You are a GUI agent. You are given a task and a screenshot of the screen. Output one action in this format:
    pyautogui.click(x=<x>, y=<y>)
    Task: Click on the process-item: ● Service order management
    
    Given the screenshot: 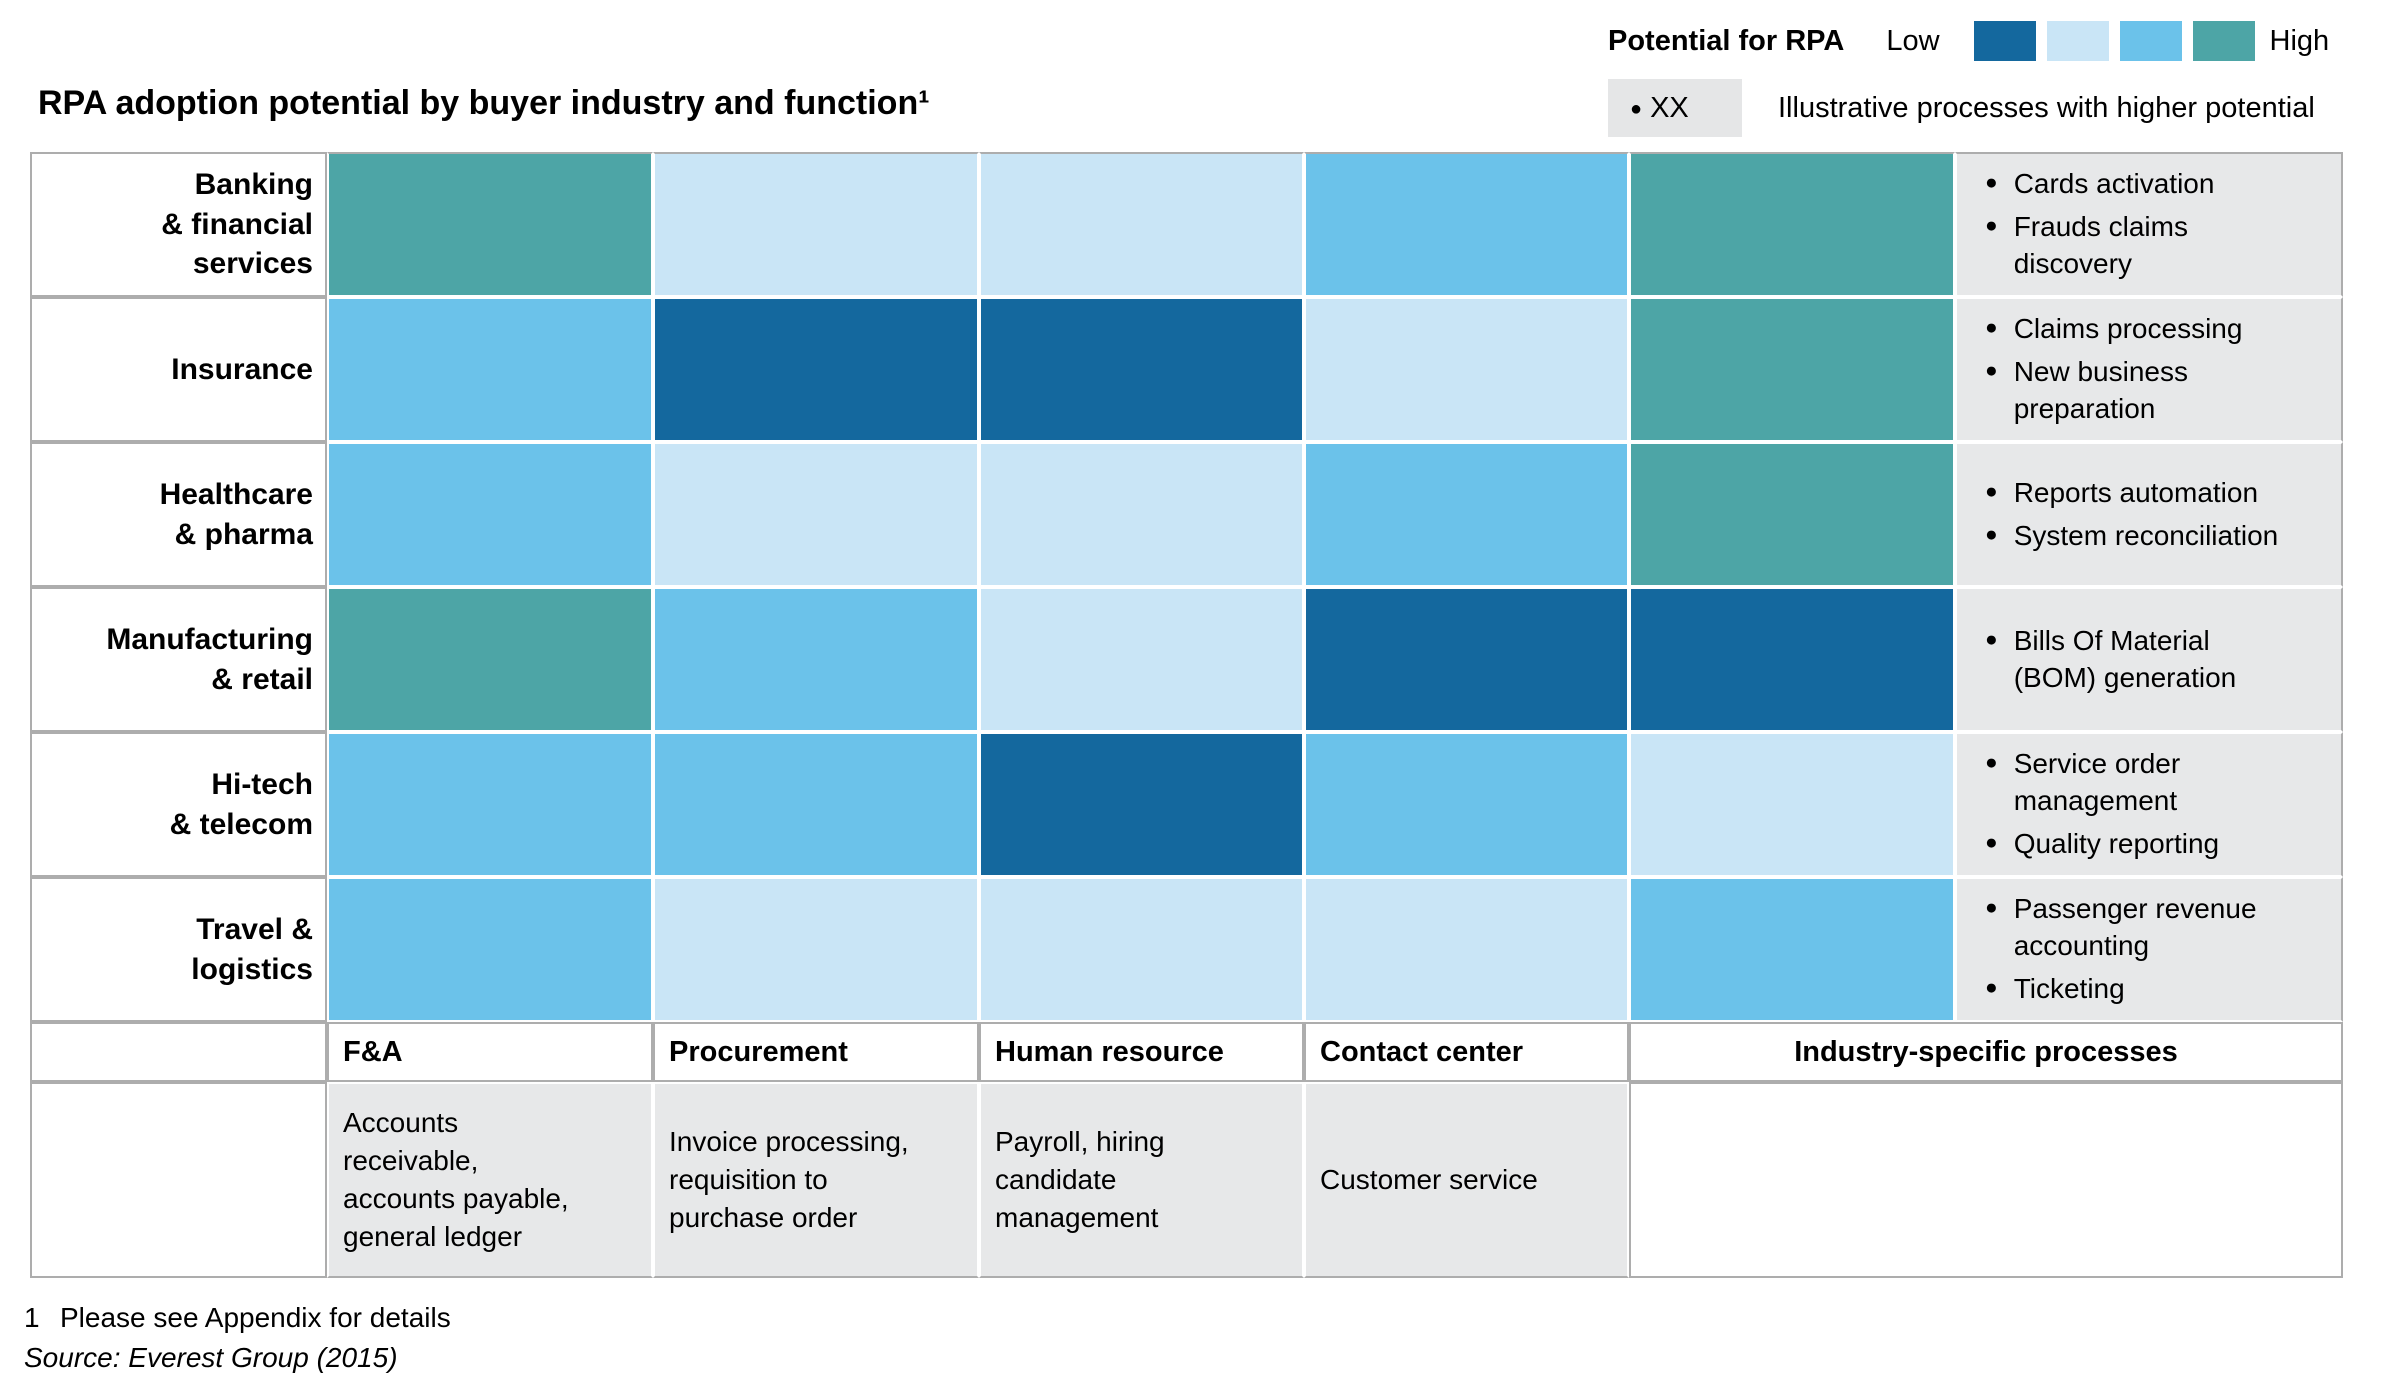 What is the action you would take?
    pyautogui.click(x=2162, y=783)
    